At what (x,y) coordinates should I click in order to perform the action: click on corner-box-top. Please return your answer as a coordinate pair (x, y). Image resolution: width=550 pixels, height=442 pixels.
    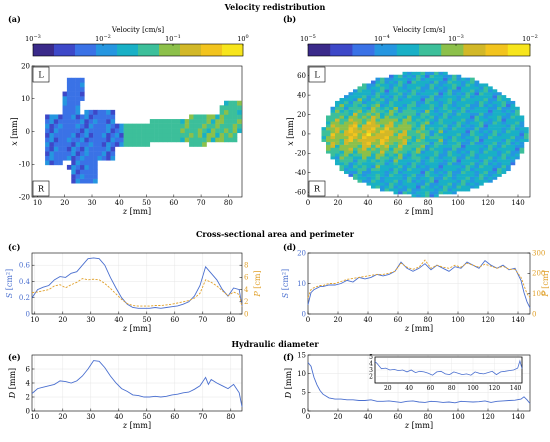
    Looking at the image, I should click on (41, 74).